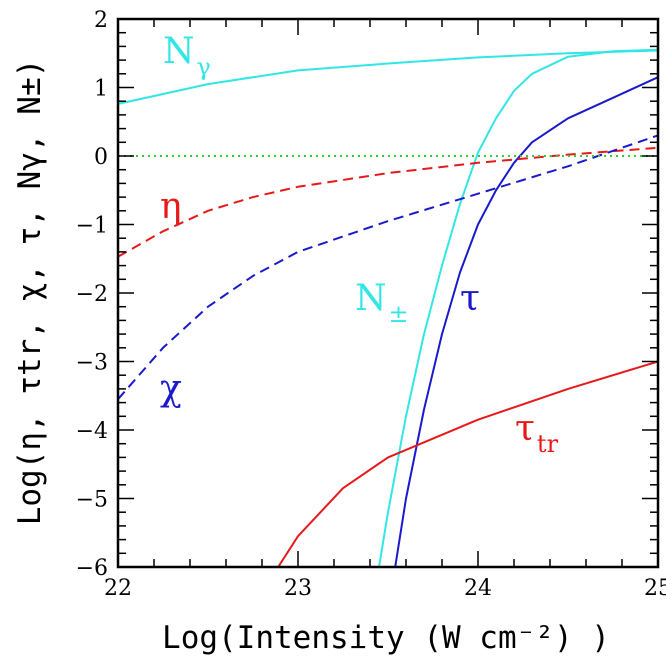 Image resolution: width=666 pixels, height=656 pixels. I want to click on x-tick-label: 22, so click(118, 588).